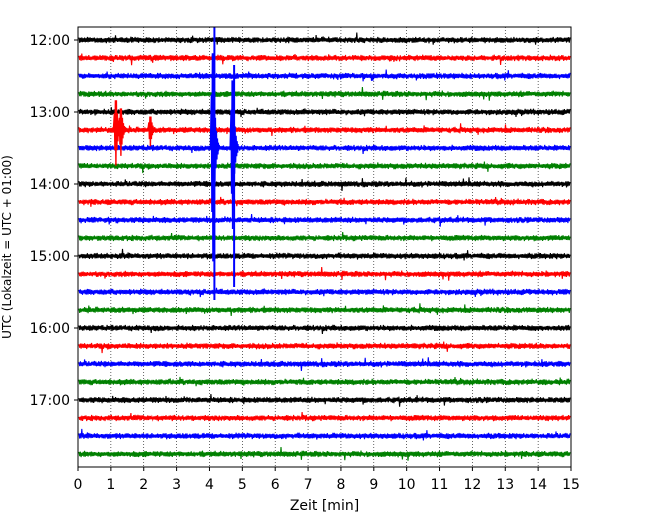 The height and width of the screenshot is (524, 650). Describe the element at coordinates (472, 485) in the screenshot. I see `x-tick-label: 12` at that location.